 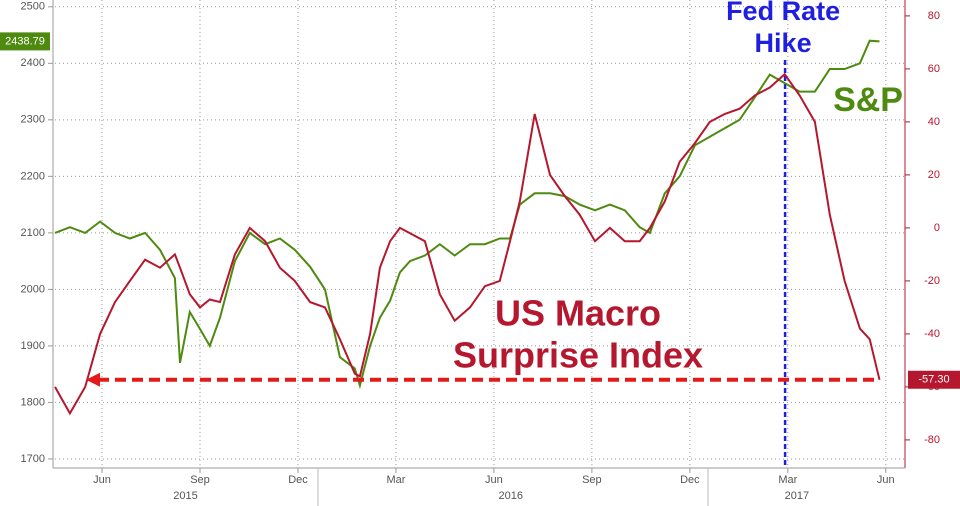 What do you see at coordinates (783, 13) in the screenshot?
I see `fed-hike-annotation: Fed Rate` at bounding box center [783, 13].